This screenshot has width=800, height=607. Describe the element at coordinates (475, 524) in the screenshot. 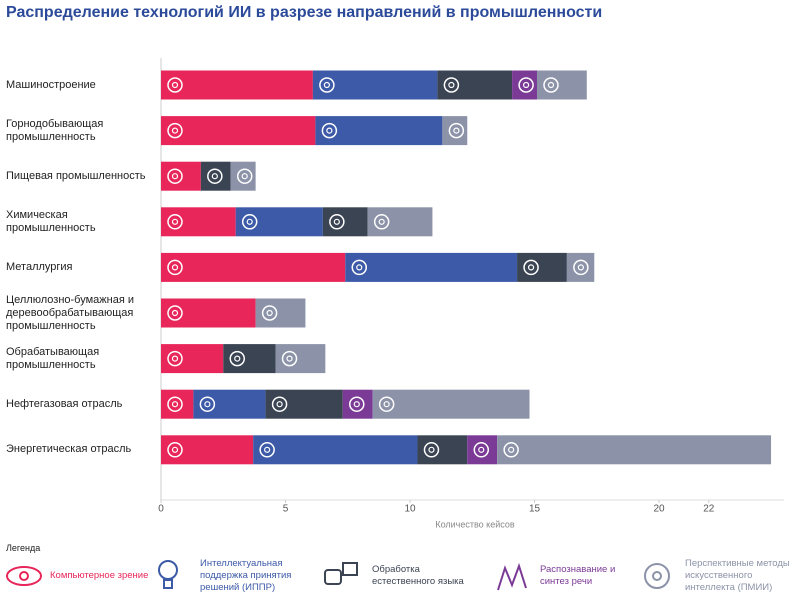

I see `x-axis-label: Количество кейсов` at that location.